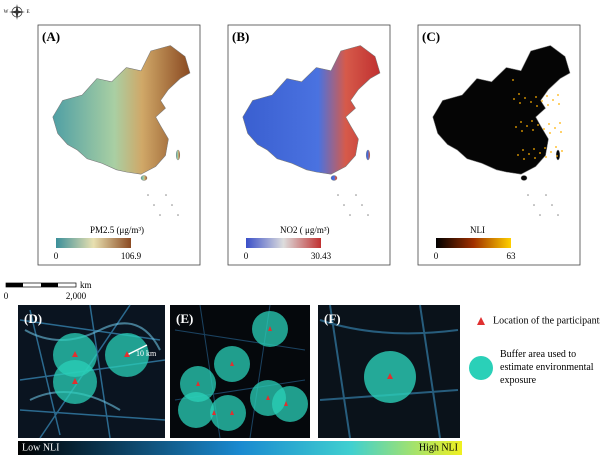  What do you see at coordinates (27, 12) in the screenshot?
I see `compass-east: E` at bounding box center [27, 12].